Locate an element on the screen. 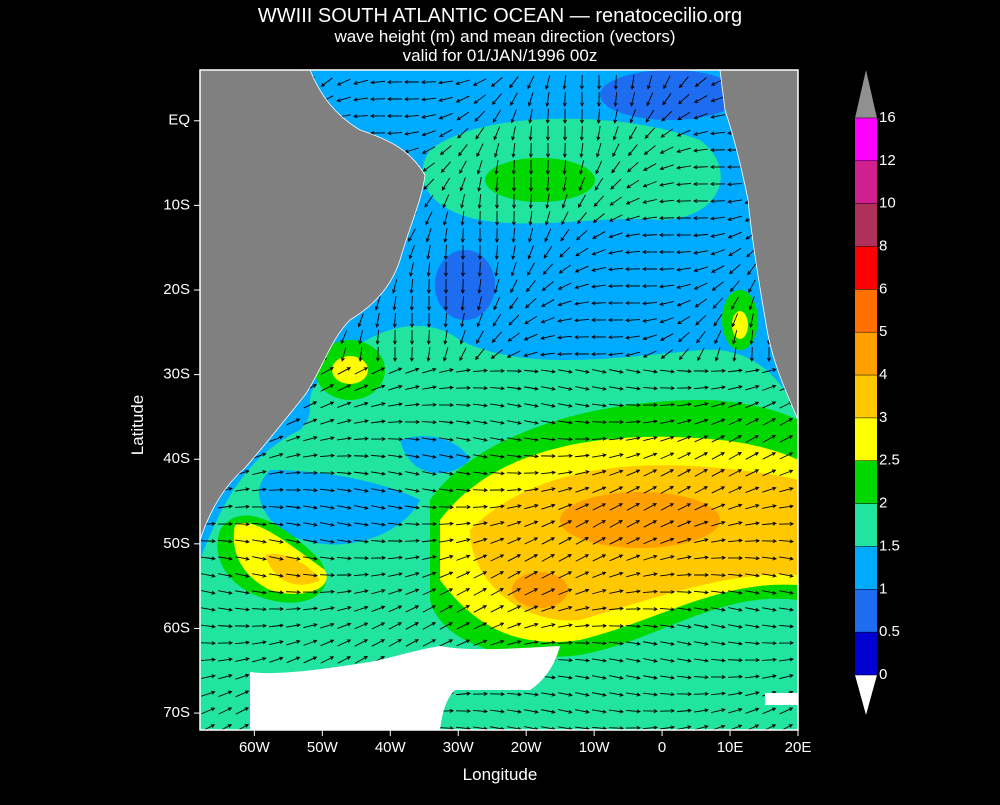 This screenshot has width=1000, height=805. colorbar-over is located at coordinates (866, 93).